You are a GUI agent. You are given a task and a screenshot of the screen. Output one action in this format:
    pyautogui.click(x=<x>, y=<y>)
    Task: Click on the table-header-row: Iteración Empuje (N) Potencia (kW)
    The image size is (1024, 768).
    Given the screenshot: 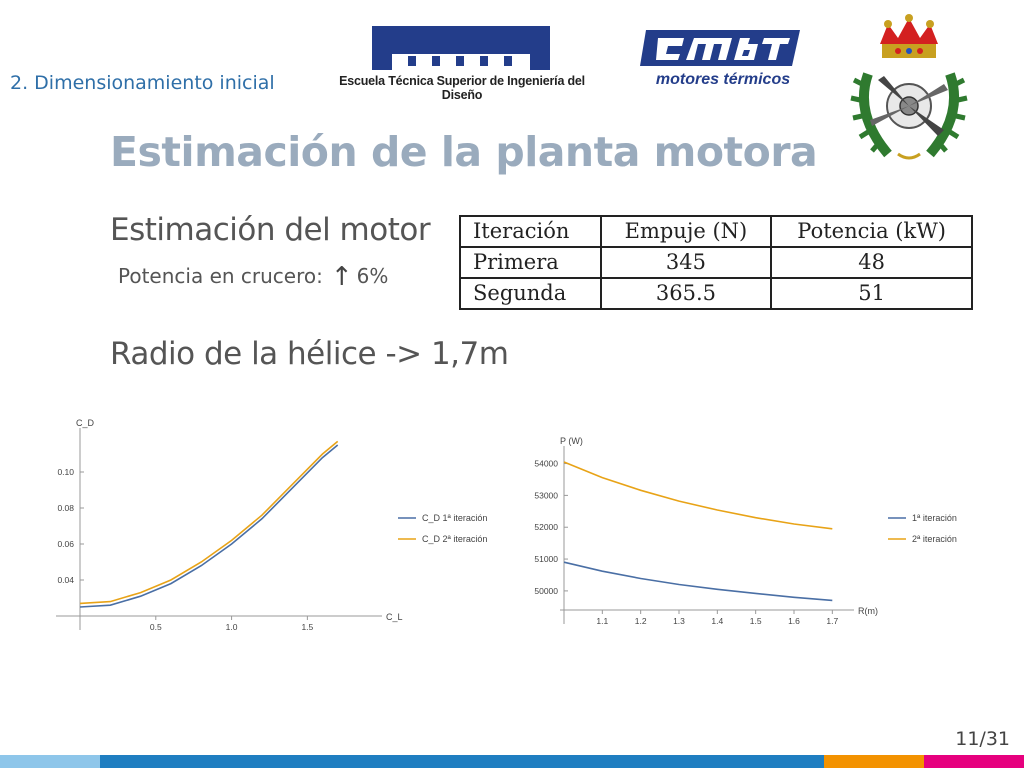 What is the action you would take?
    pyautogui.click(x=716, y=231)
    